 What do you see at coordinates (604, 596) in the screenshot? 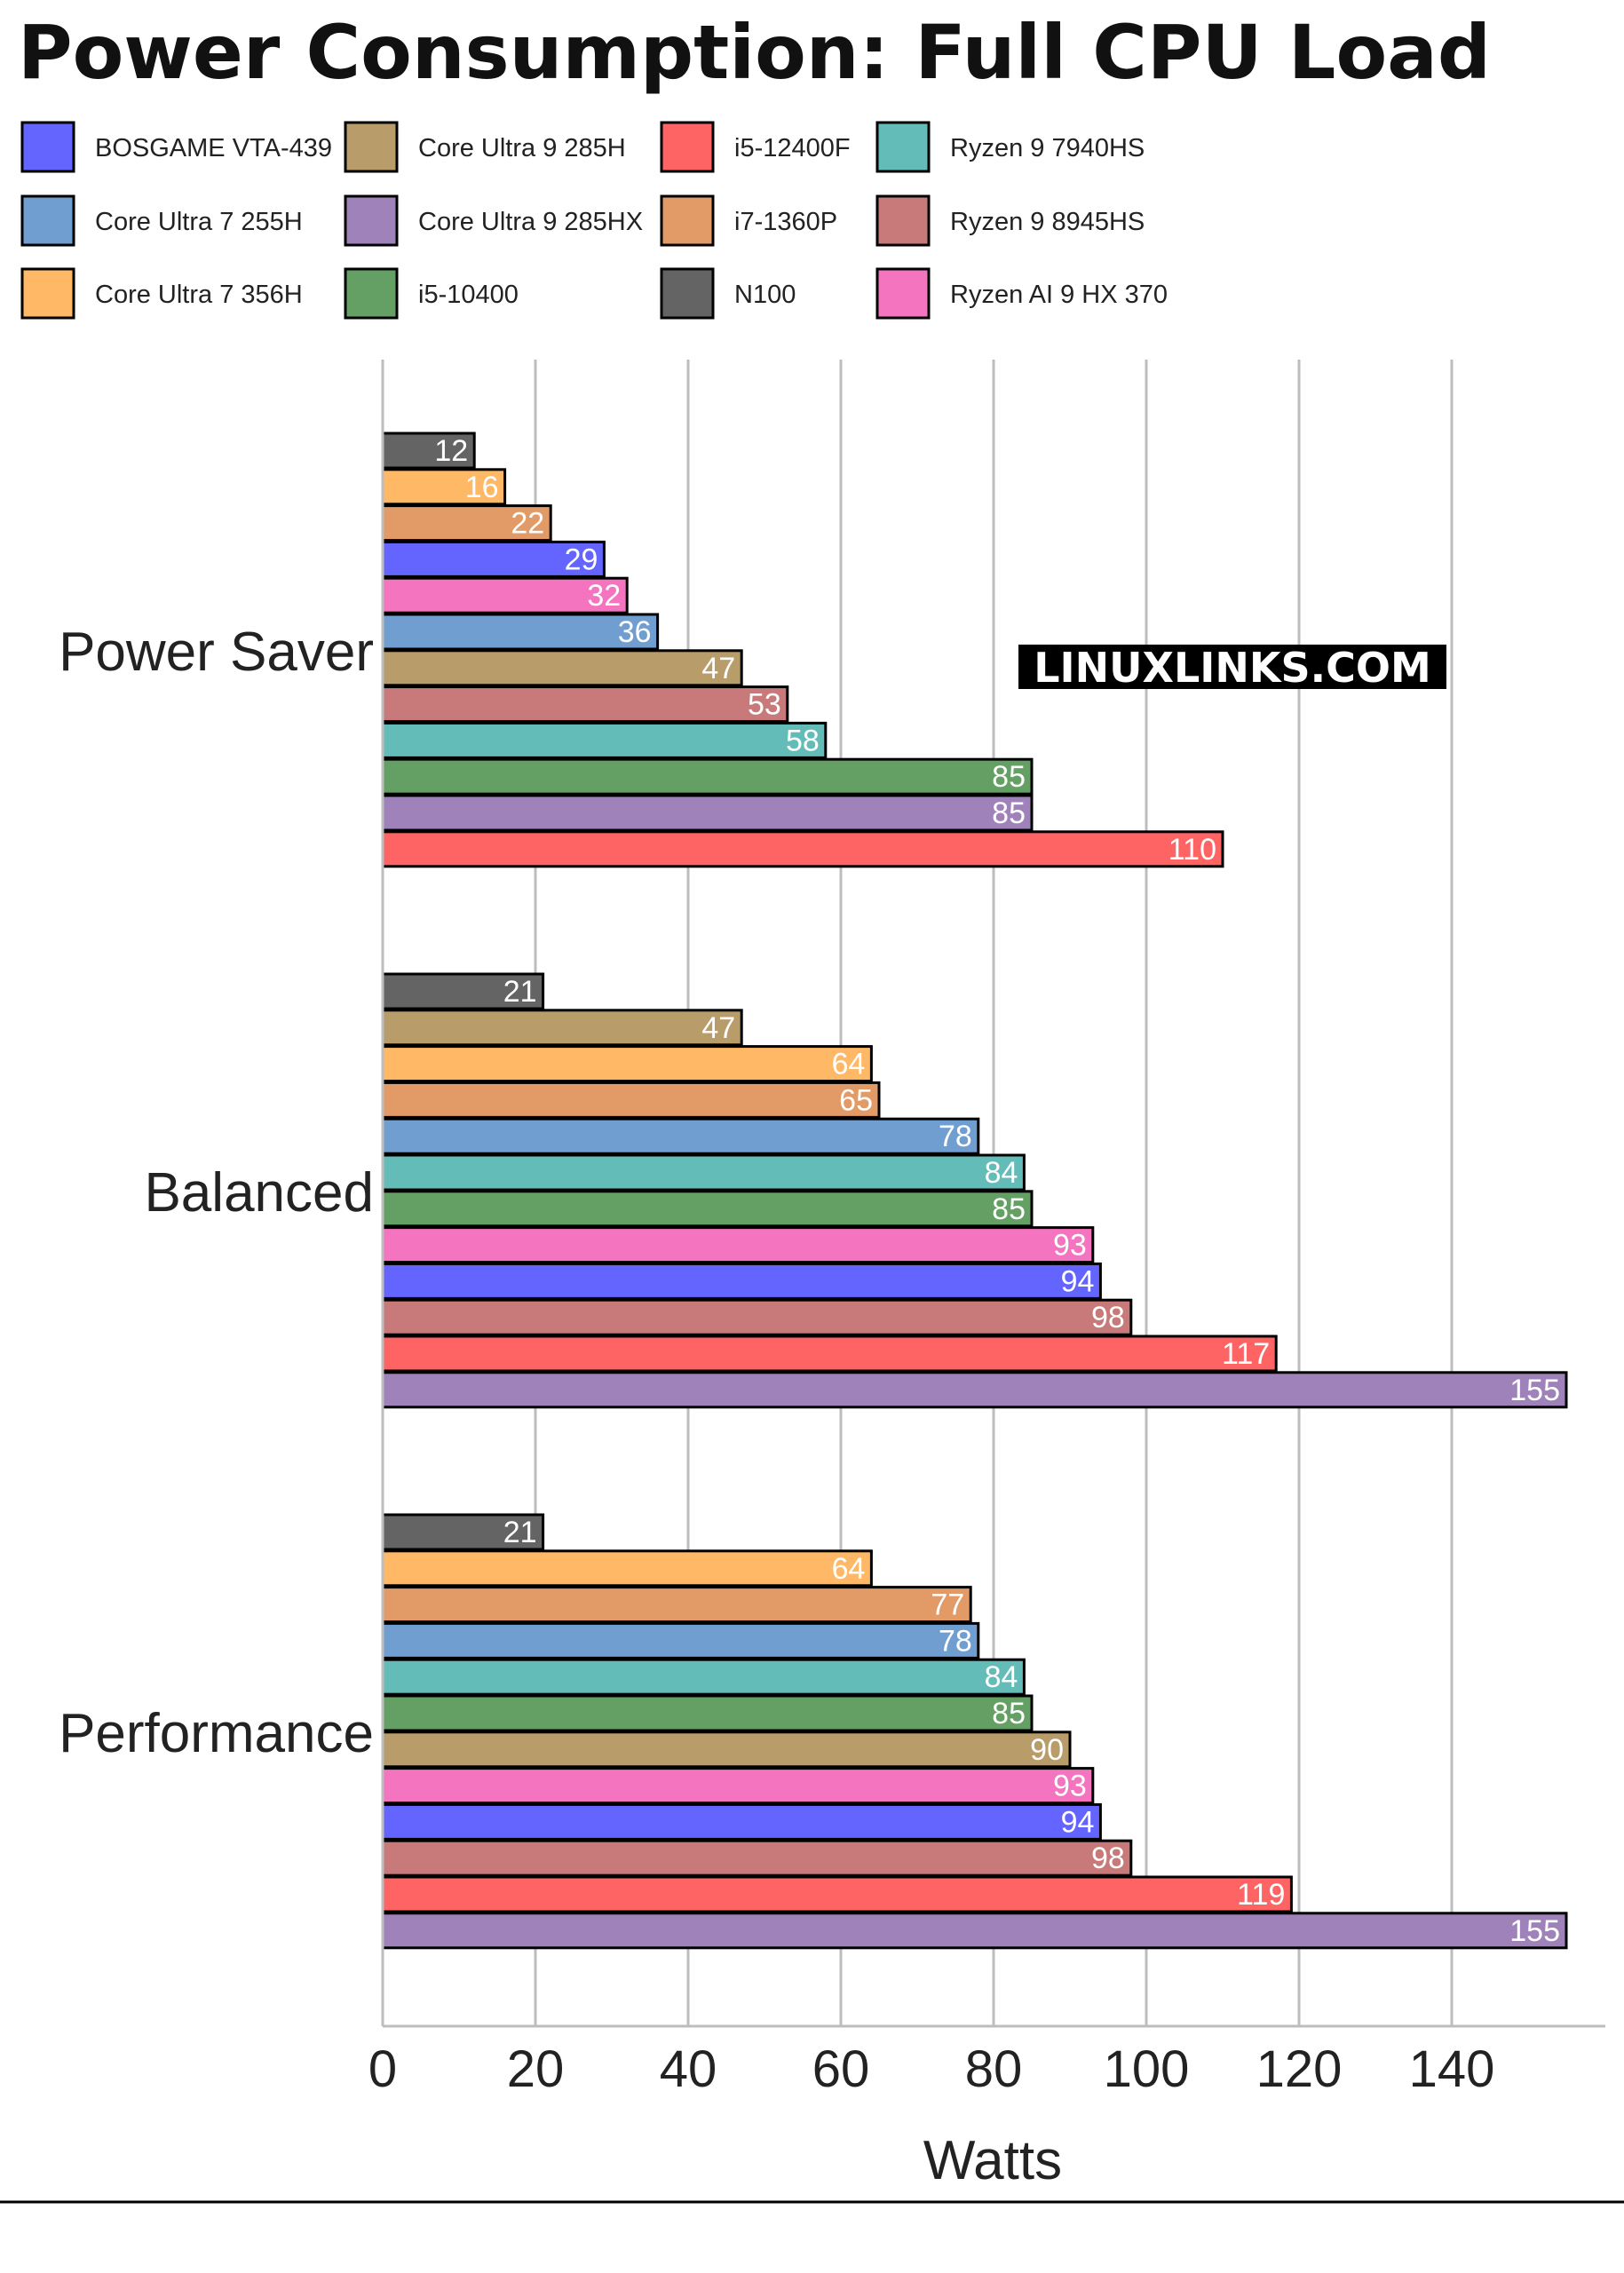
I see `bar-value-label: 32` at bounding box center [604, 596].